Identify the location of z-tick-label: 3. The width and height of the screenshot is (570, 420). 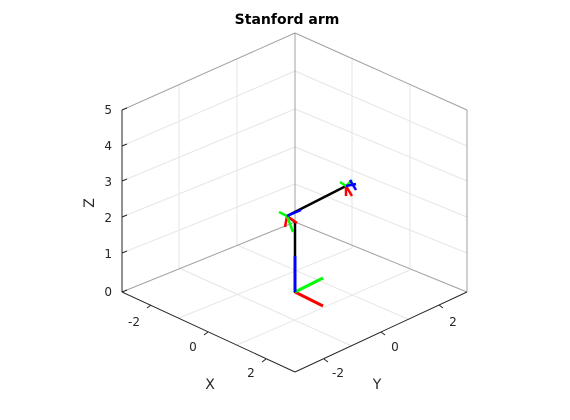
(108, 182).